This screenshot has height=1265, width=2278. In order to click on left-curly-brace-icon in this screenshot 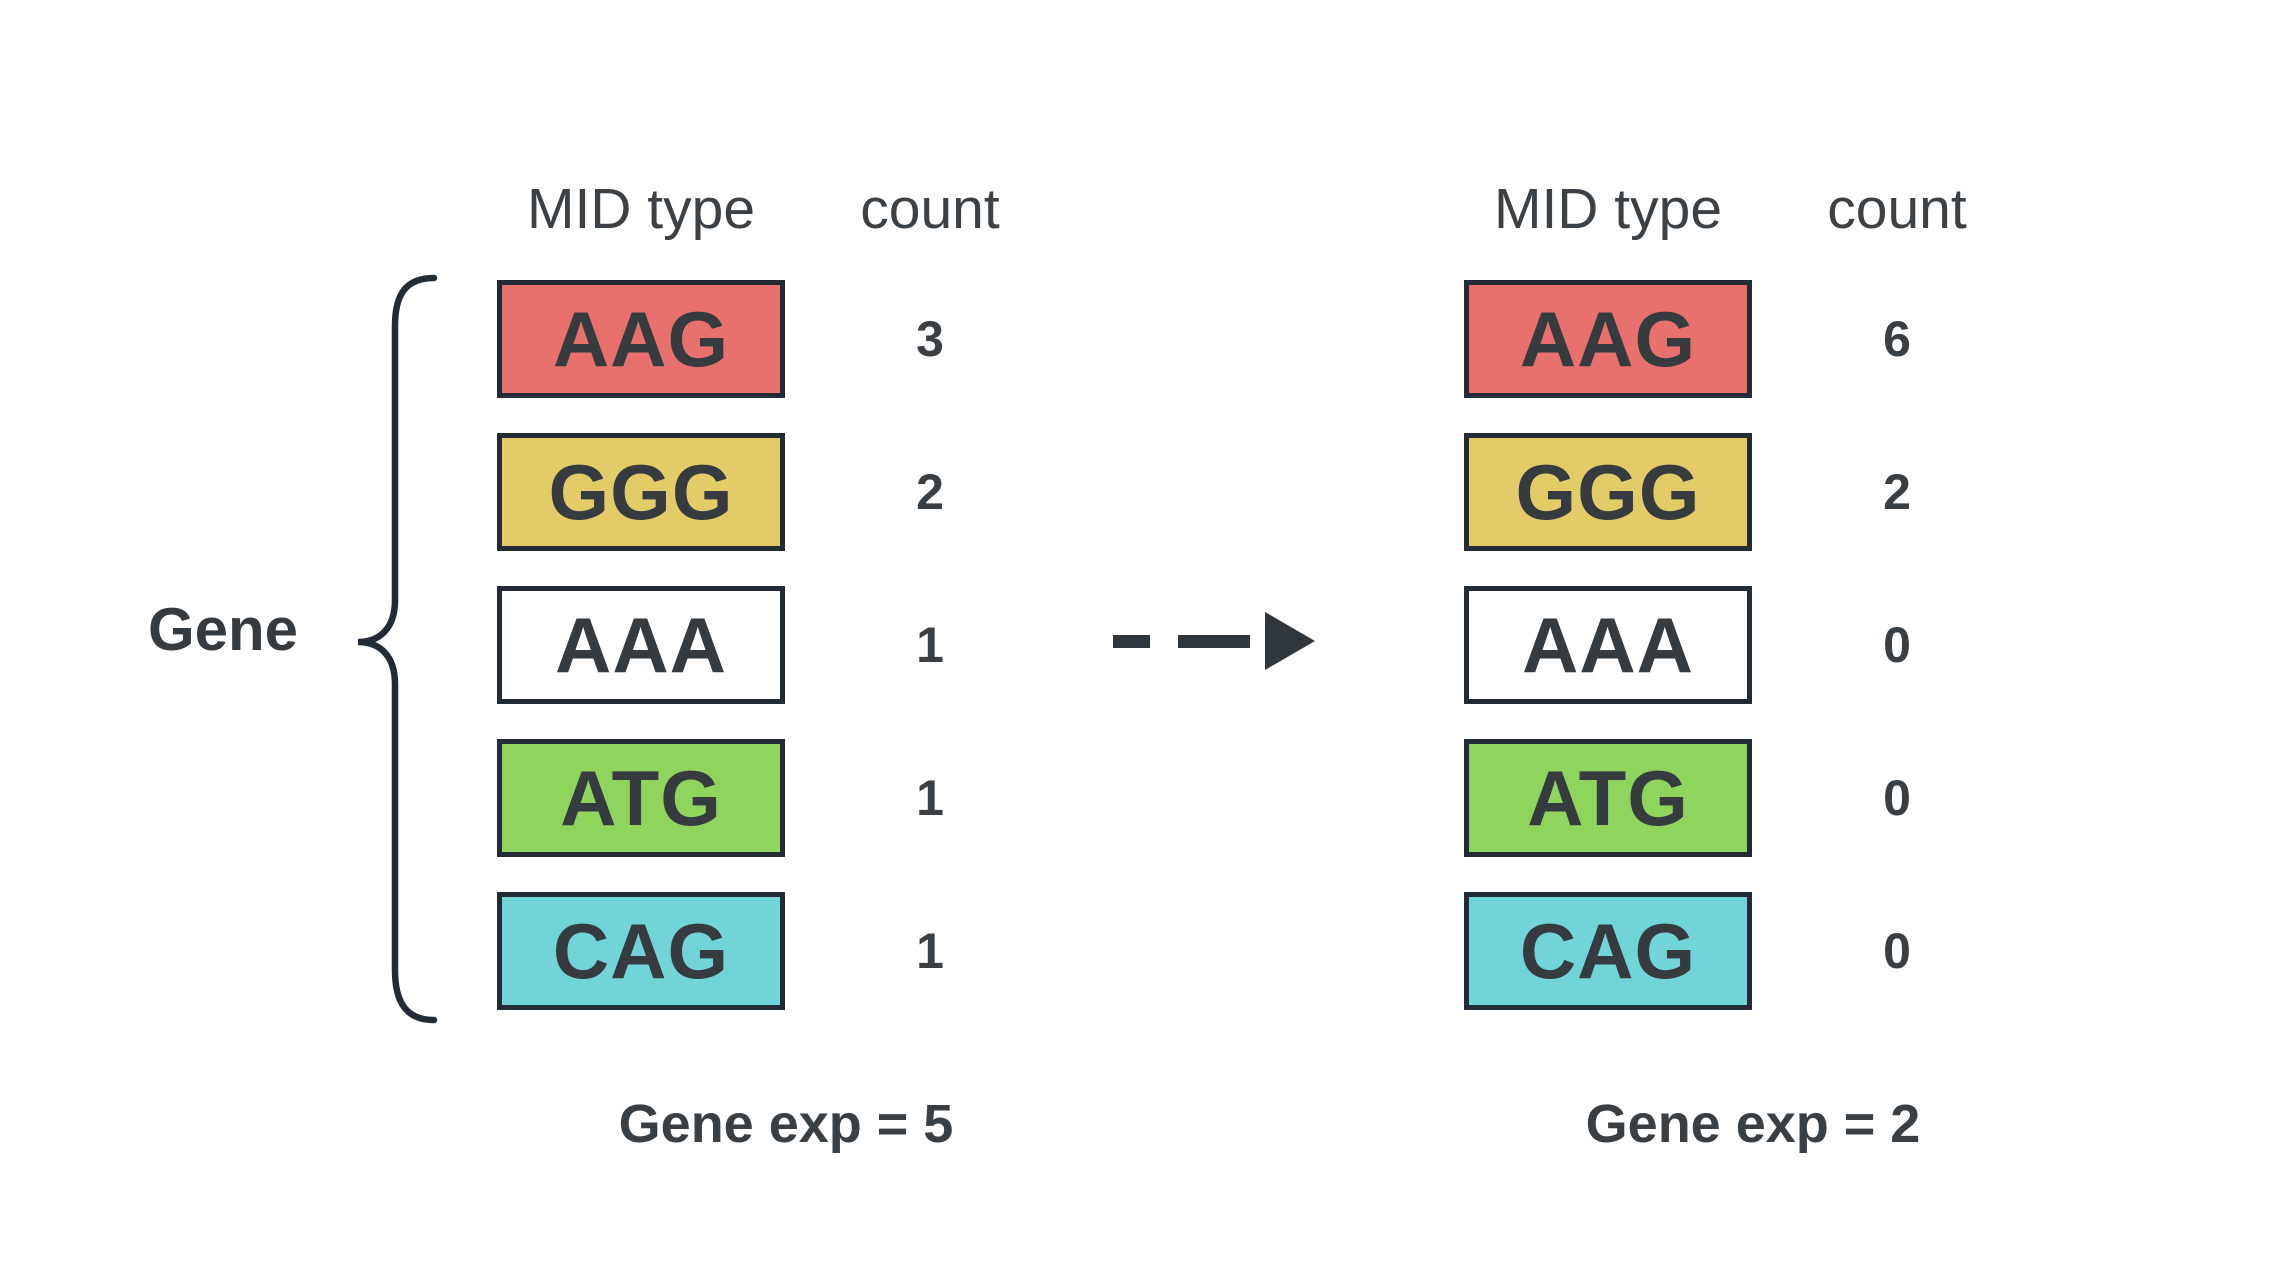, I will do `click(397, 649)`.